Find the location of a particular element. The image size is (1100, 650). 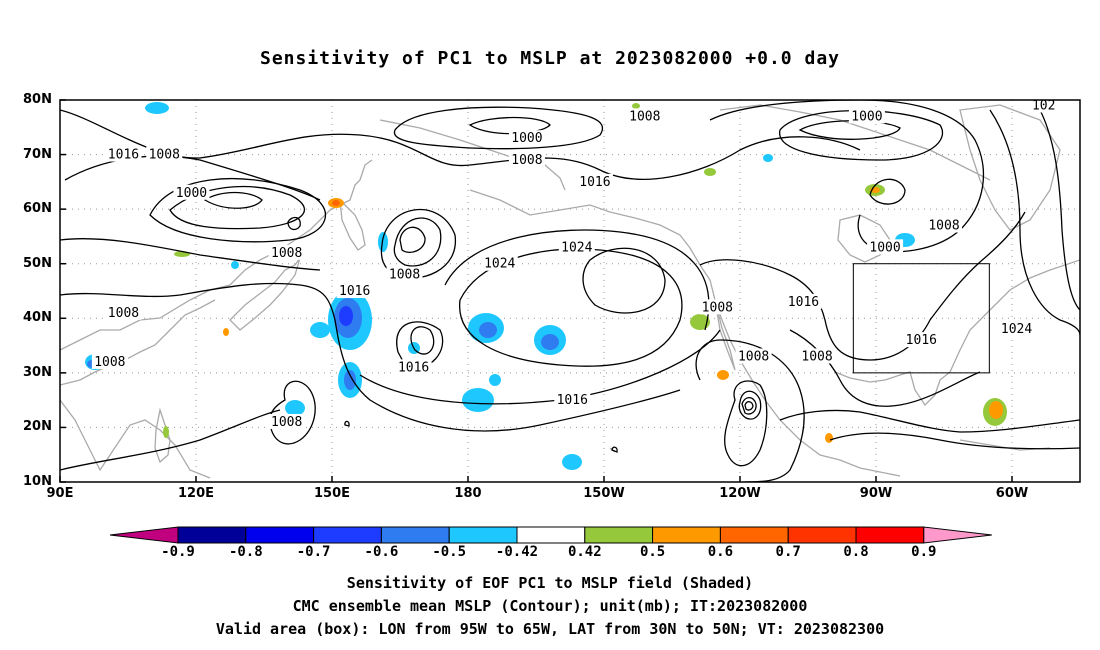

colorbar-label: 0.42 is located at coordinates (584, 552).